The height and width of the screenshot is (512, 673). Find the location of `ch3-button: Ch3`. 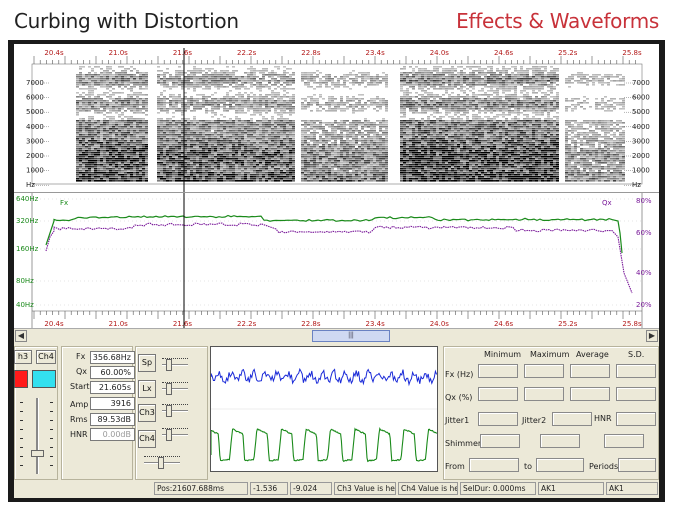

ch3-button: Ch3 is located at coordinates (147, 413).